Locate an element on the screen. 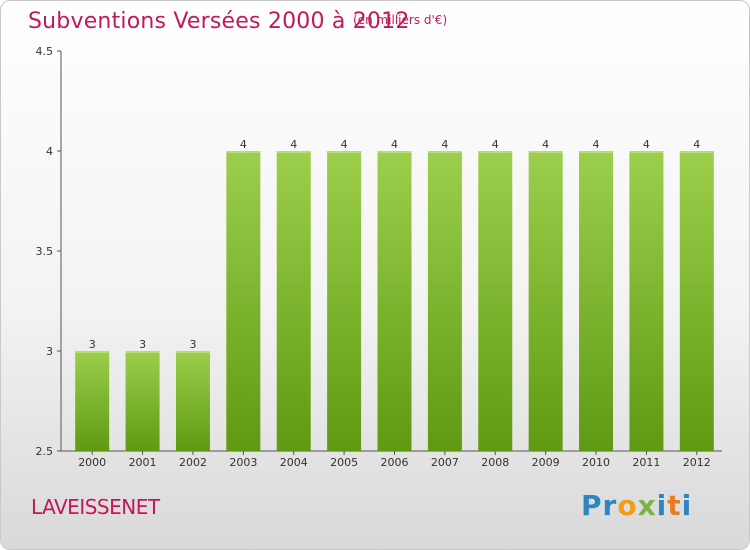 The height and width of the screenshot is (550, 750). x-tick-label: 2009 is located at coordinates (546, 462).